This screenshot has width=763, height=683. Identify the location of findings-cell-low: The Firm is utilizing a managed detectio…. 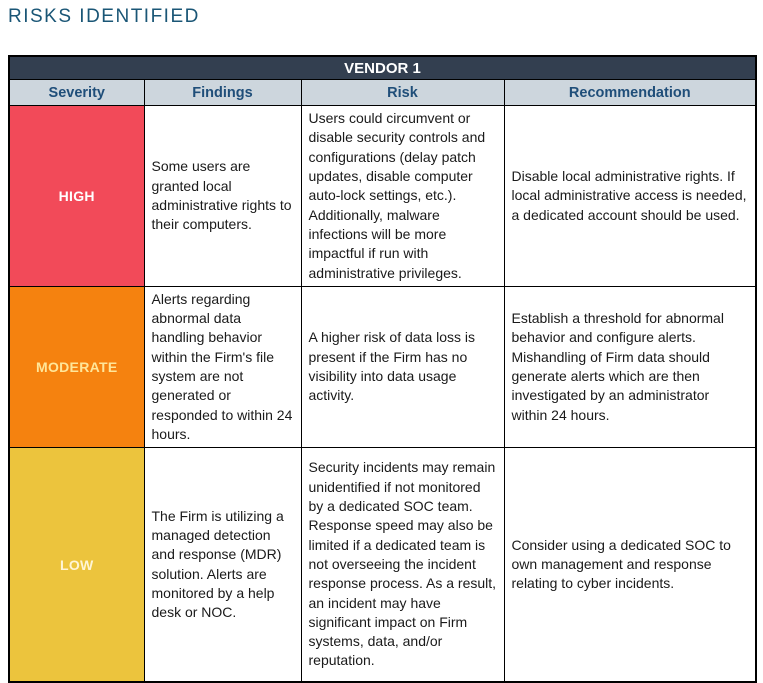
(222, 565).